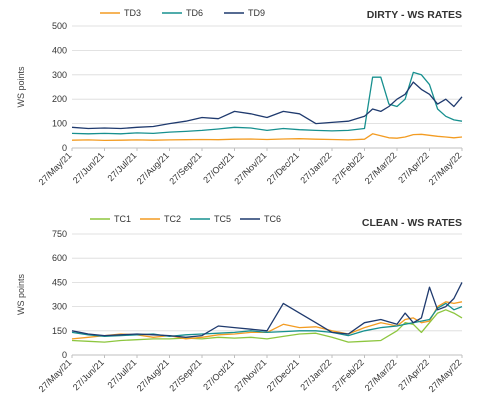 This screenshot has width=482, height=420. I want to click on y-tick-label: 100, so click(59, 124).